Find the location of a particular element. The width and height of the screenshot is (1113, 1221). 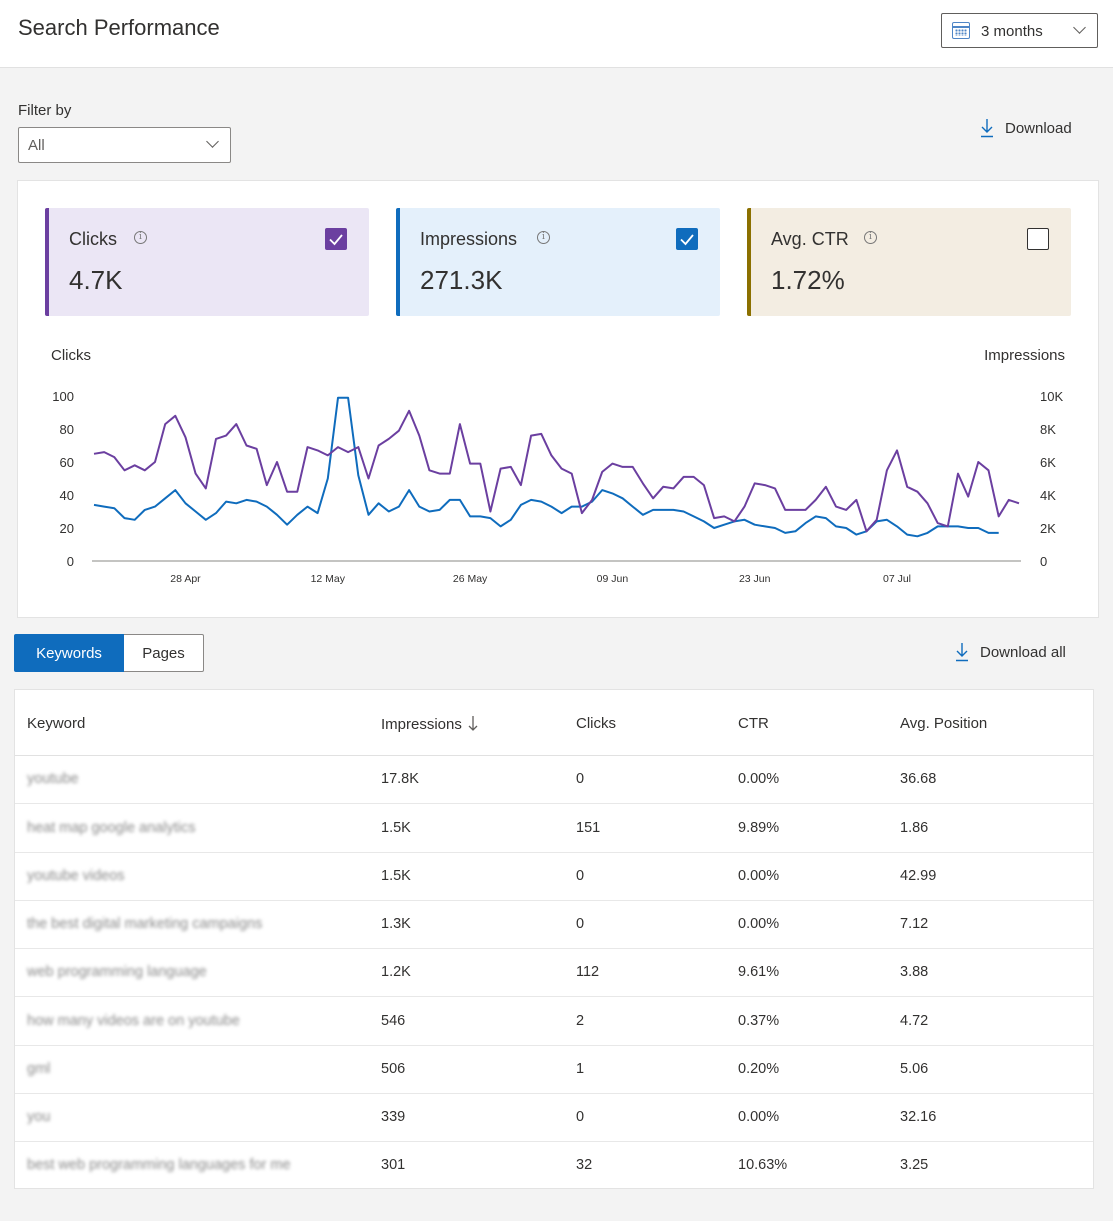

cell-avg-position: 5.06 is located at coordinates (914, 1069).